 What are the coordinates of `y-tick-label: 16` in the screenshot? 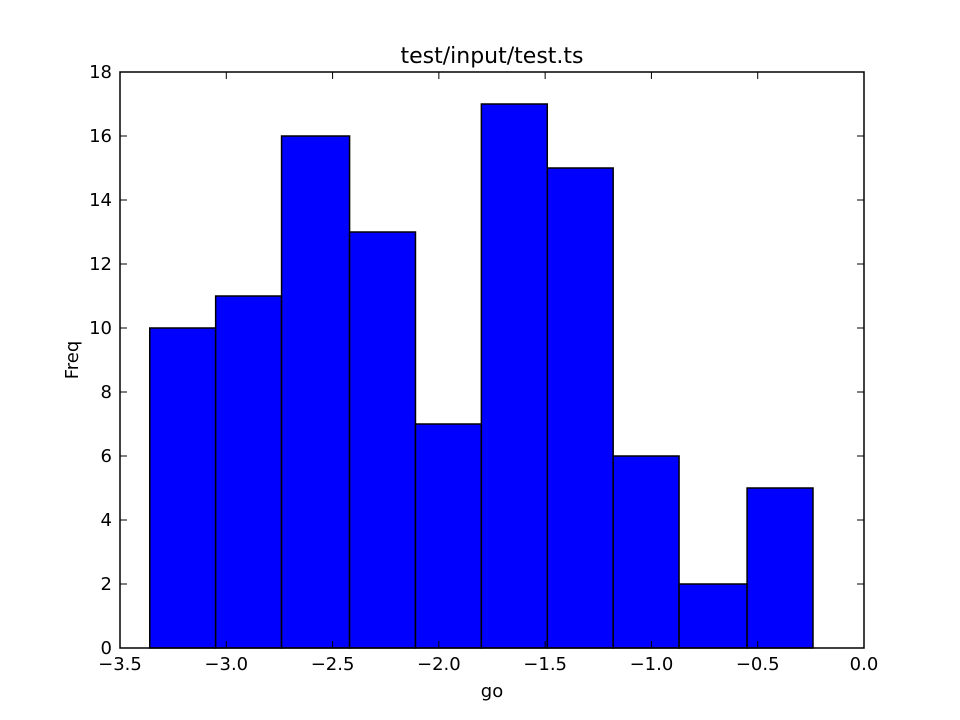 It's located at (100, 136).